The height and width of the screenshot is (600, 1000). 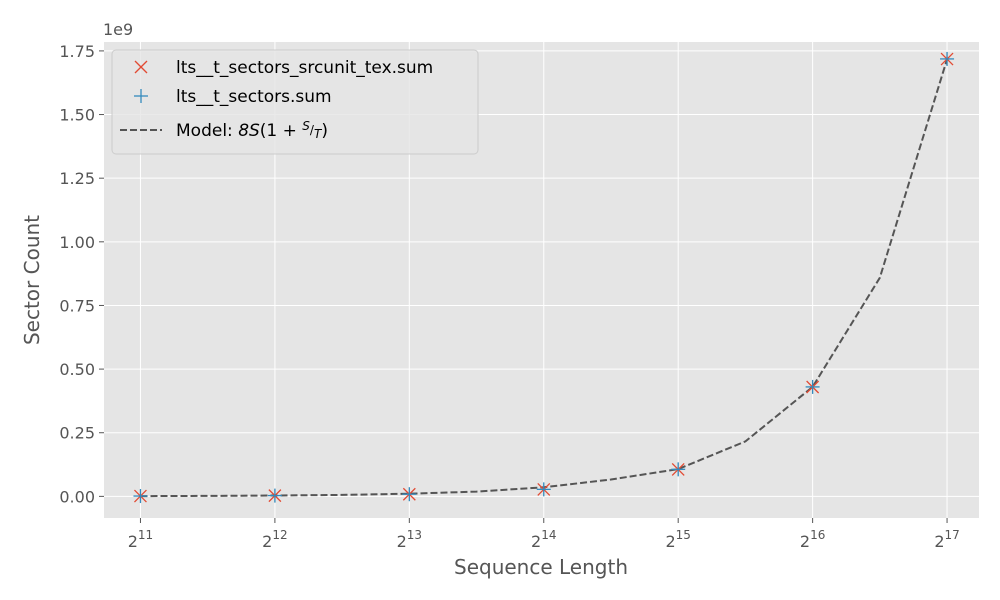 I want to click on x-tick-label: 215, so click(x=677, y=539).